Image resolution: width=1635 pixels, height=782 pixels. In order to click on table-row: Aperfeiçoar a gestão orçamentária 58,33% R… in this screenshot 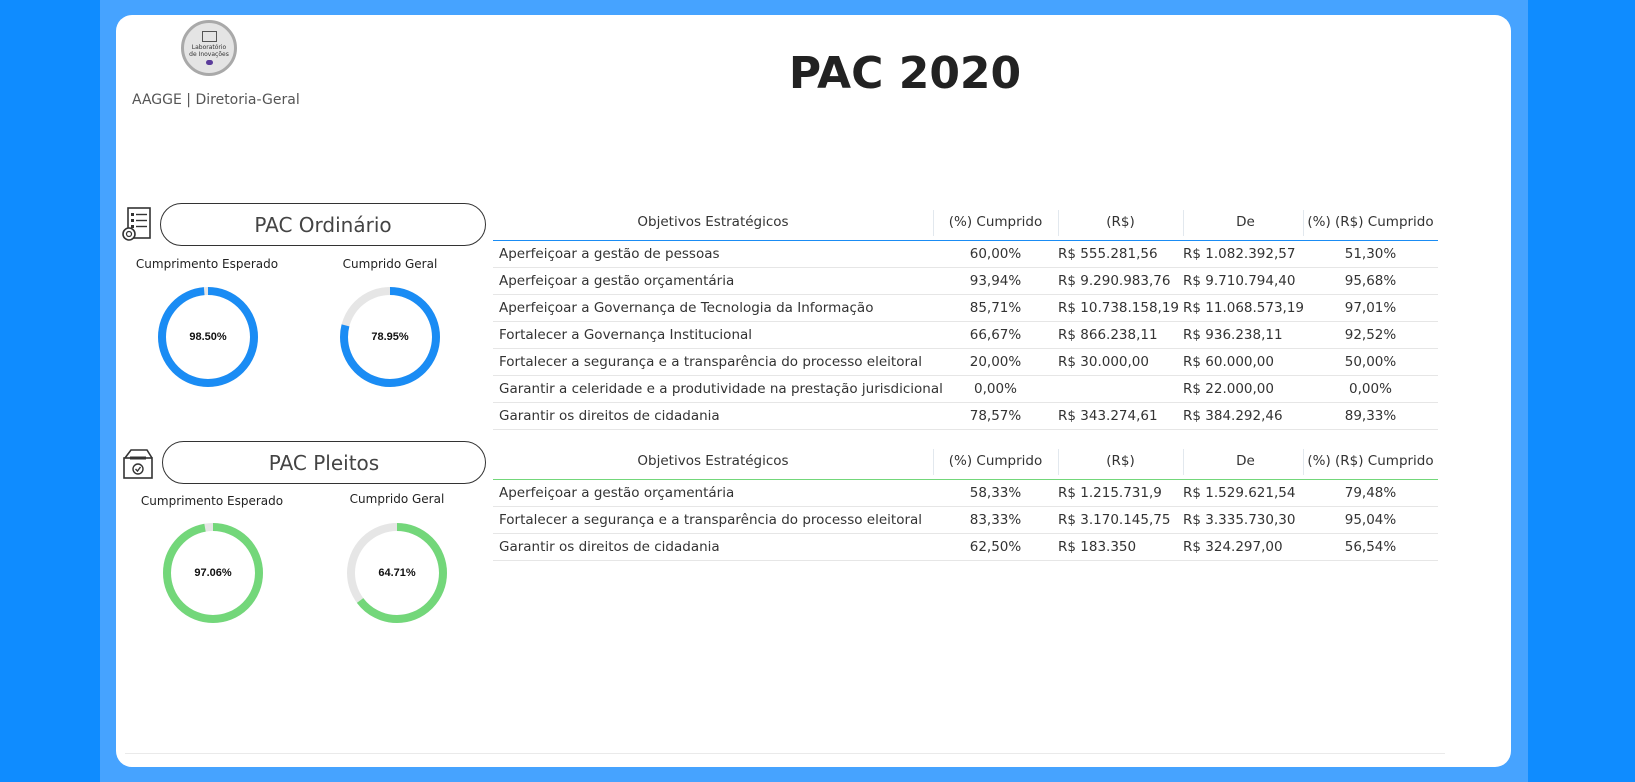, I will do `click(965, 493)`.